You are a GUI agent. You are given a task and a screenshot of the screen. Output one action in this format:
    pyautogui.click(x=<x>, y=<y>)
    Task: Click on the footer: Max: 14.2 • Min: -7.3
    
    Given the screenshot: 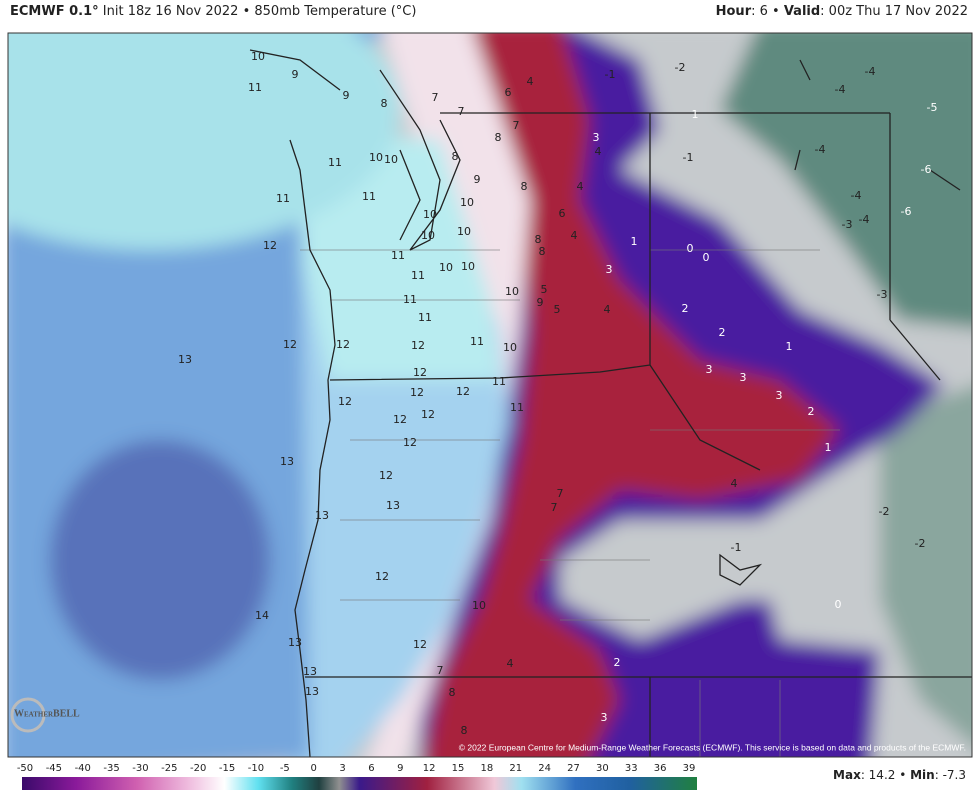 What is the action you would take?
    pyautogui.click(x=899, y=775)
    